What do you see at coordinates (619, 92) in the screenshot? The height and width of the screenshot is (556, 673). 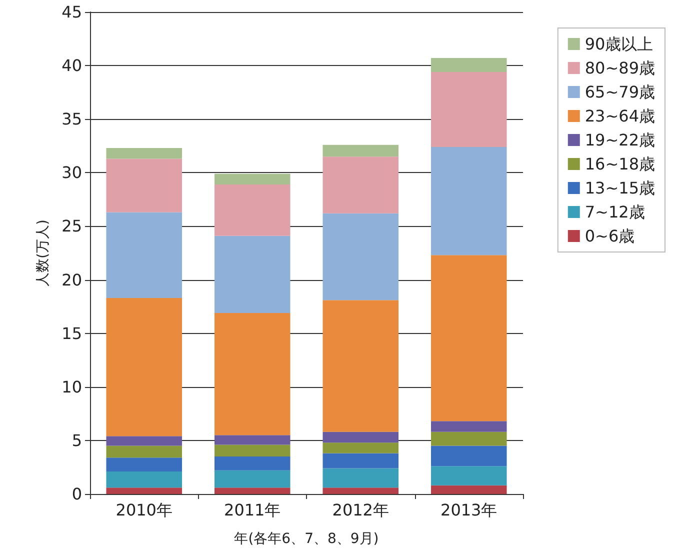 I see `legend-label: 65~79歳` at bounding box center [619, 92].